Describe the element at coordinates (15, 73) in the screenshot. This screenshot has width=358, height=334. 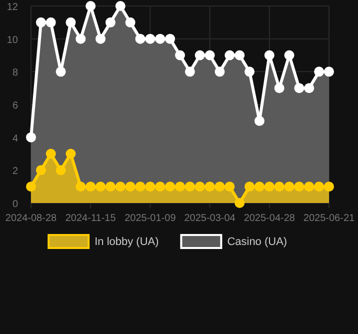
I see `y-tick-label: 8` at that location.